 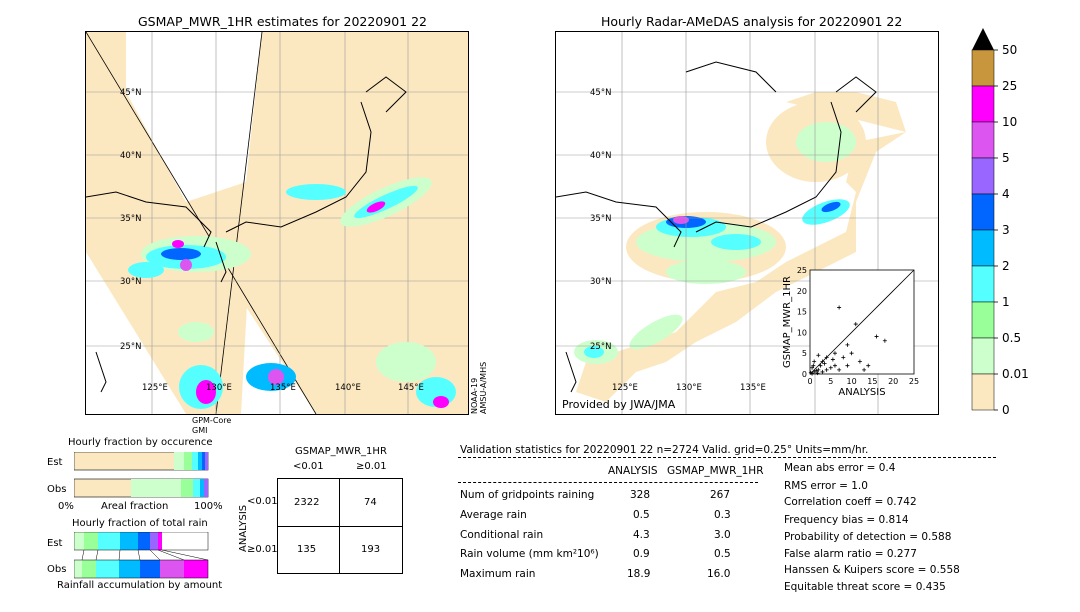 What do you see at coordinates (619, 404) in the screenshot?
I see `provider-label: Provided by JWA/JMA` at bounding box center [619, 404].